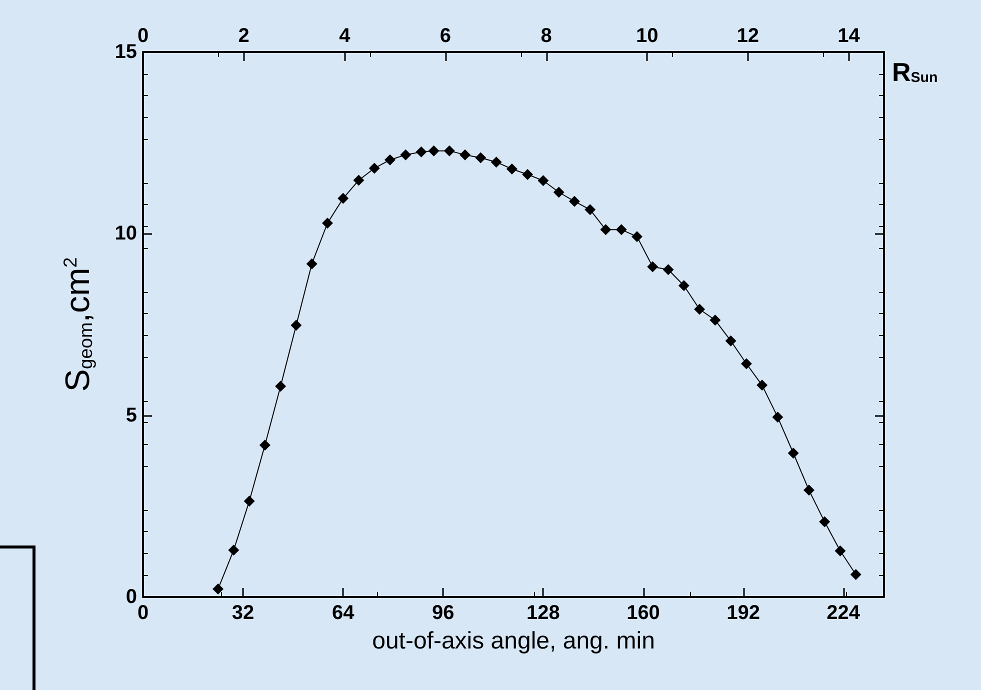  Describe the element at coordinates (643, 613) in the screenshot. I see `x-tick-label: 160` at that location.